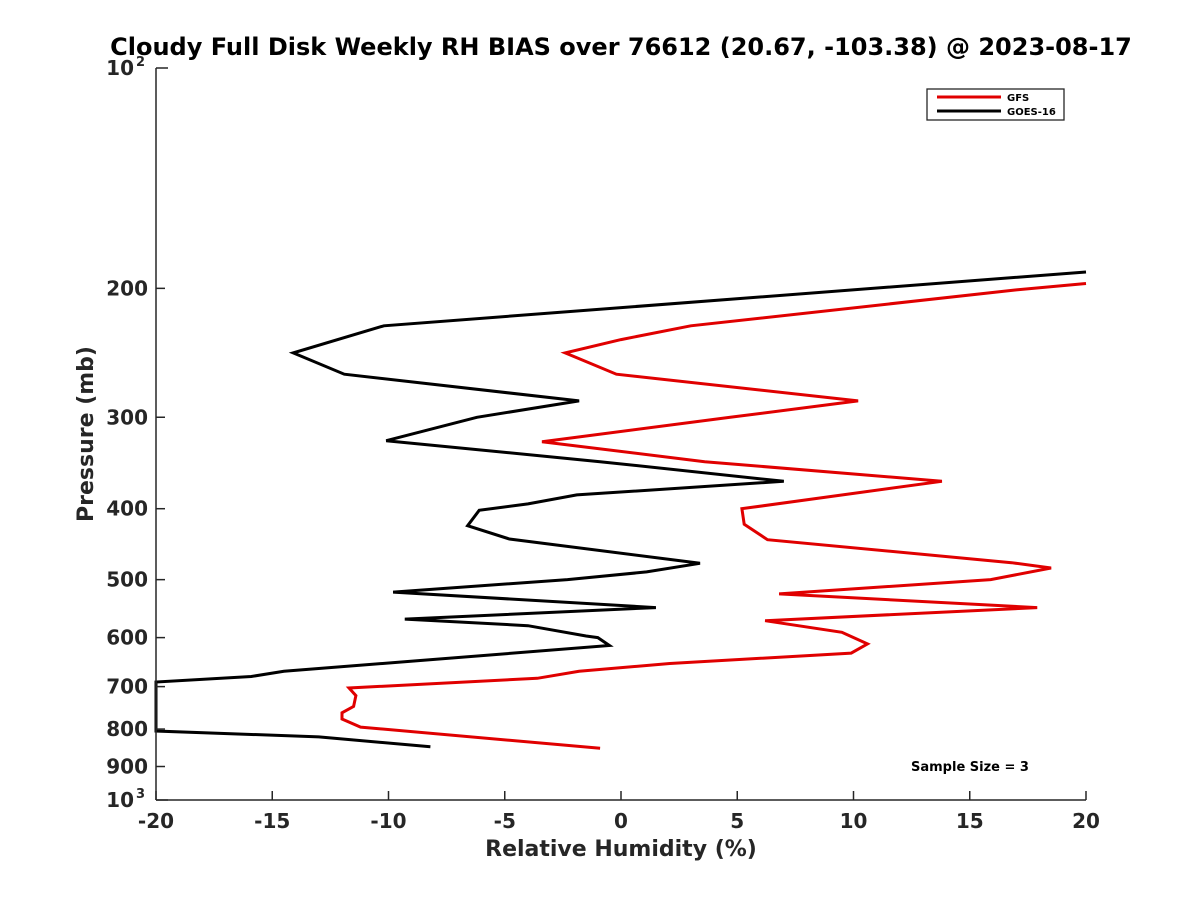 This screenshot has height=900, width=1200. Describe the element at coordinates (140, 62) in the screenshot. I see `y-decade-tick-exponent: 2` at that location.